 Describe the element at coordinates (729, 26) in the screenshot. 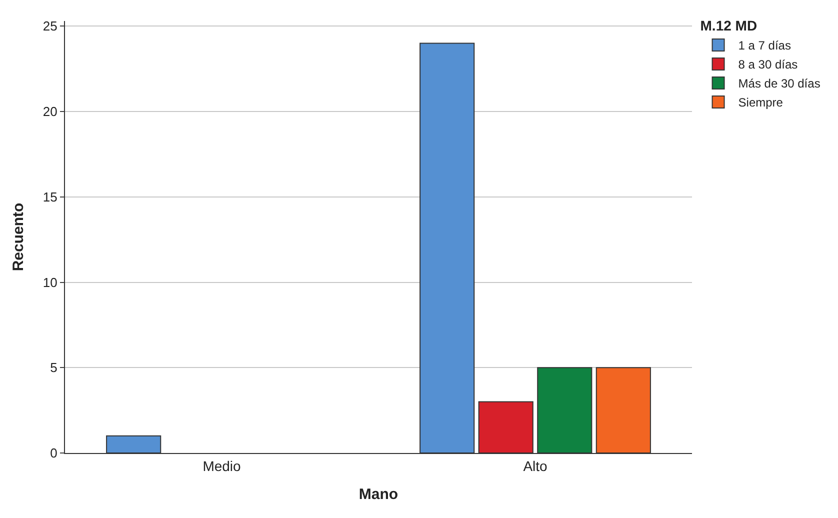

I see `legend-title: M.12 MD` at that location.